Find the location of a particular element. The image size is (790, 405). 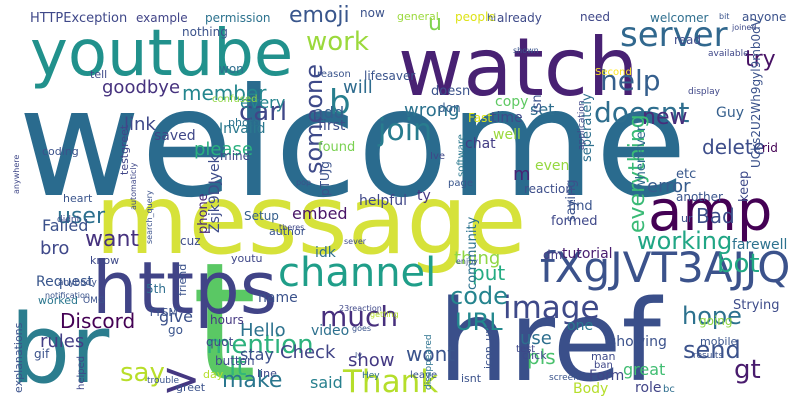

word-whenever: whenever is located at coordinates (641, 157).